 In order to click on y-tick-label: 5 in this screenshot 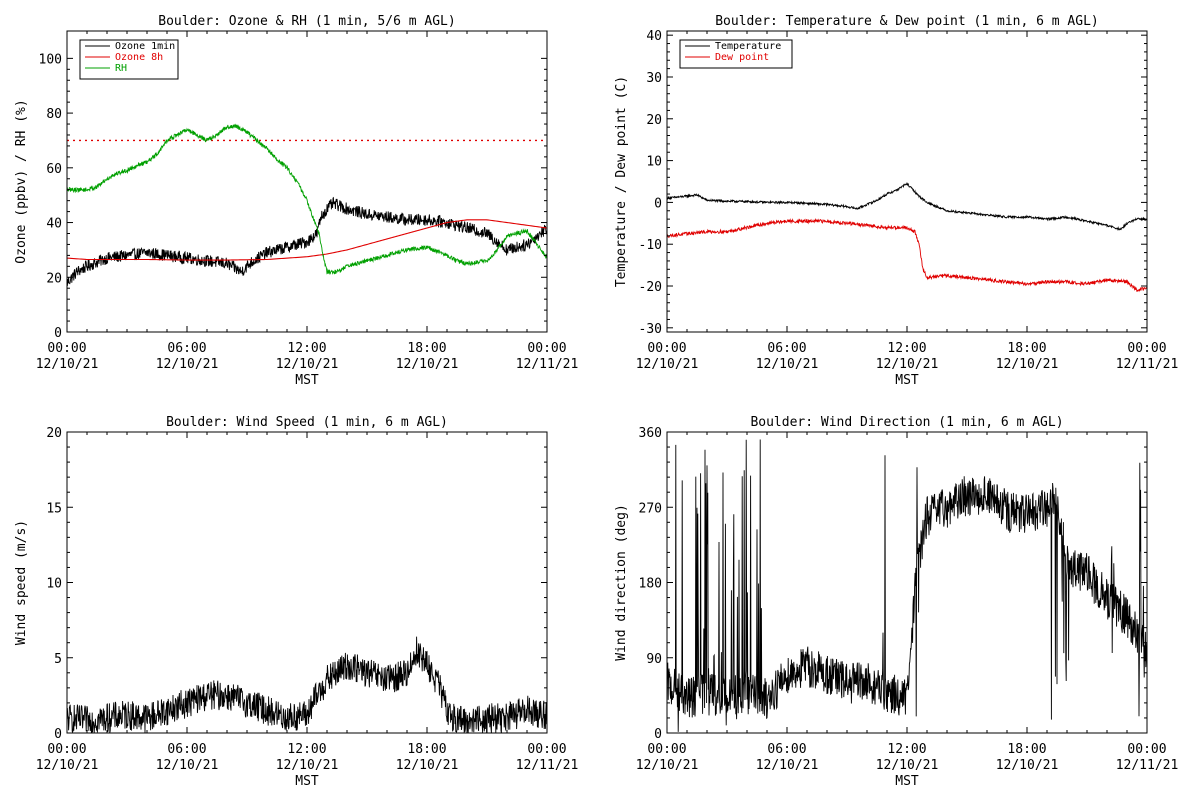, I will do `click(58, 659)`.